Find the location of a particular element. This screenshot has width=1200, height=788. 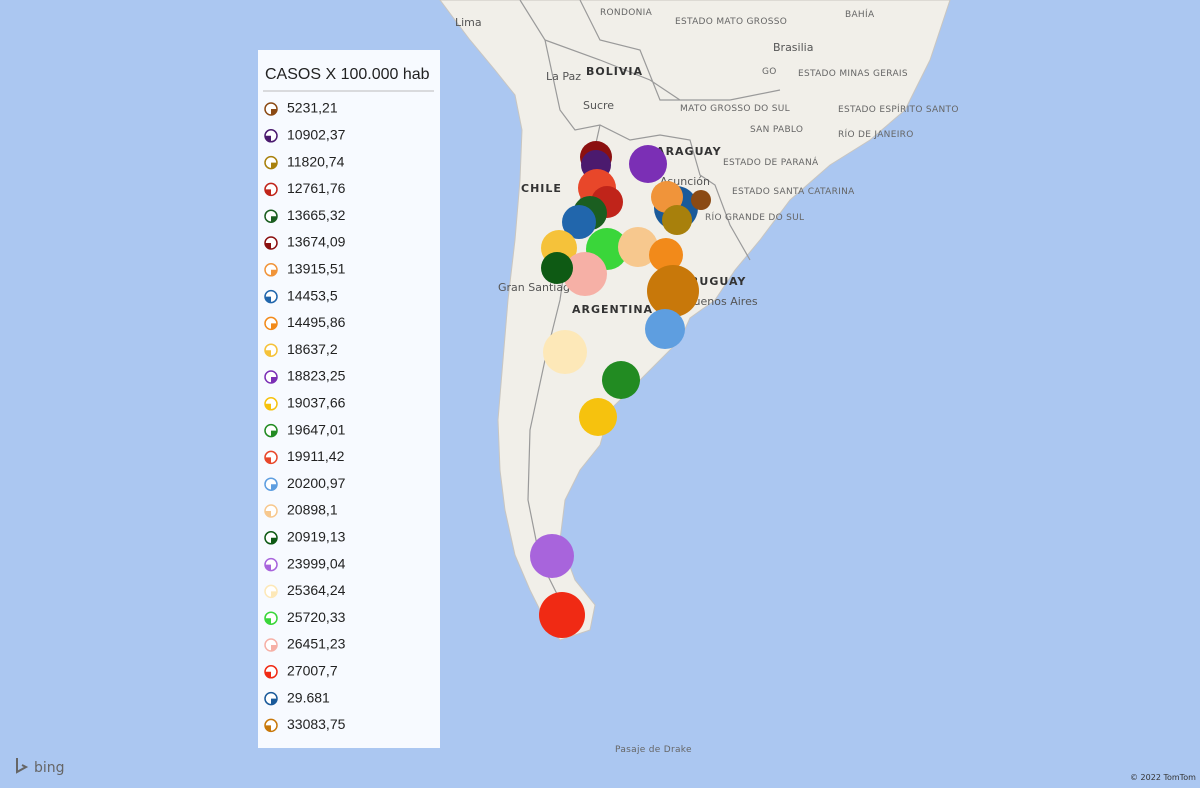

map-label: ESTADO SANTA CATARINA is located at coordinates (793, 192).